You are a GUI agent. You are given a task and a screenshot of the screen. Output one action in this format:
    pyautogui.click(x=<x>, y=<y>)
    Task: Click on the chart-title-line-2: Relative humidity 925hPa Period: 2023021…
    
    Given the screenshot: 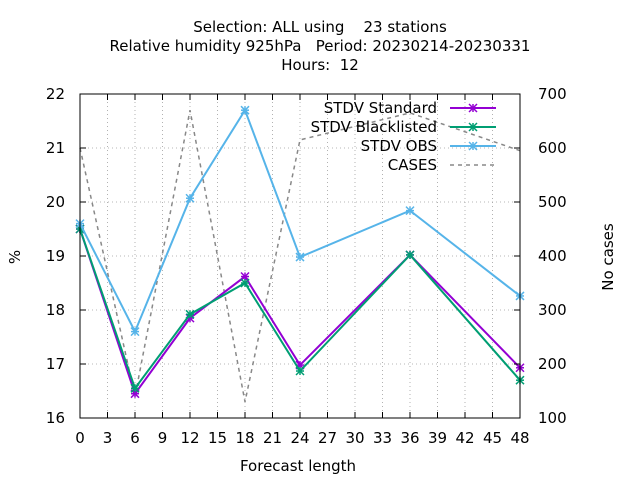 What is the action you would take?
    pyautogui.click(x=320, y=46)
    